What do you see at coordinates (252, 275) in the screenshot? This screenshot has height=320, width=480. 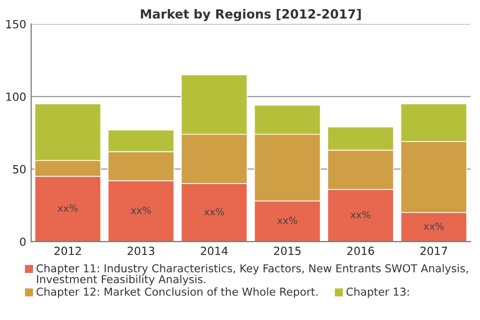 I see `legend-label: Chapter 11: Industry Characteristics, Key Factors, New Entrants SWOT Analysis, Investment Feasibility Analysis.` at bounding box center [252, 275].